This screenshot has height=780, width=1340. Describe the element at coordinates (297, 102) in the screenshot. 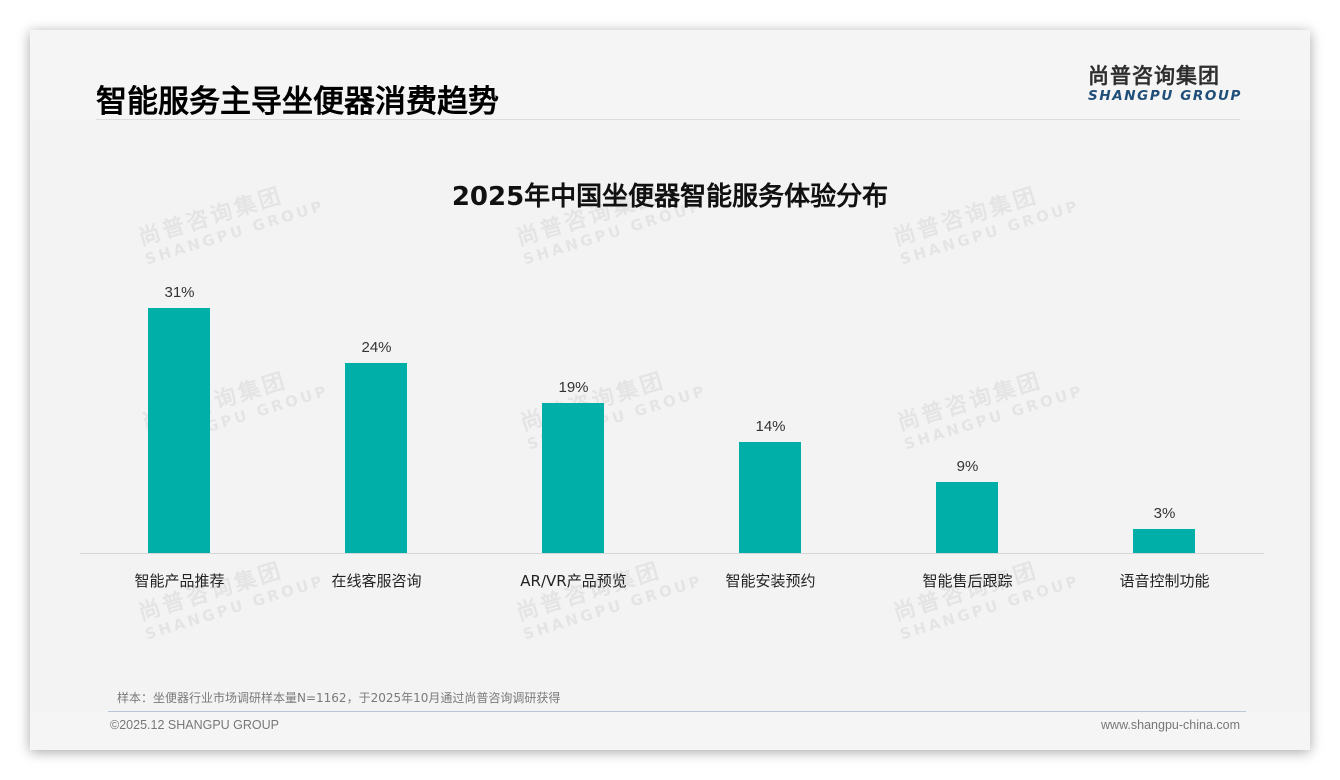

I see `page-title: 智能服务主导坐便器消费趋势` at that location.